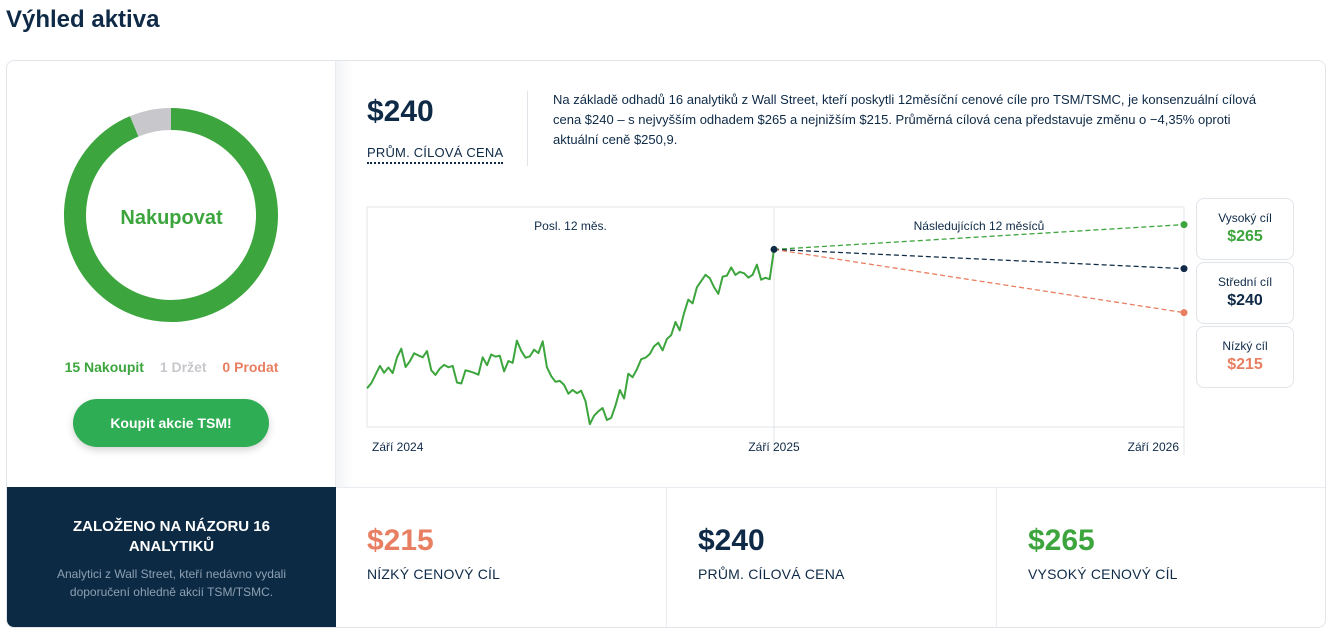 The image size is (1332, 636). I want to click on low-target-stat-label: NÍZKÝ CENOVÝ CÍL, so click(434, 574).